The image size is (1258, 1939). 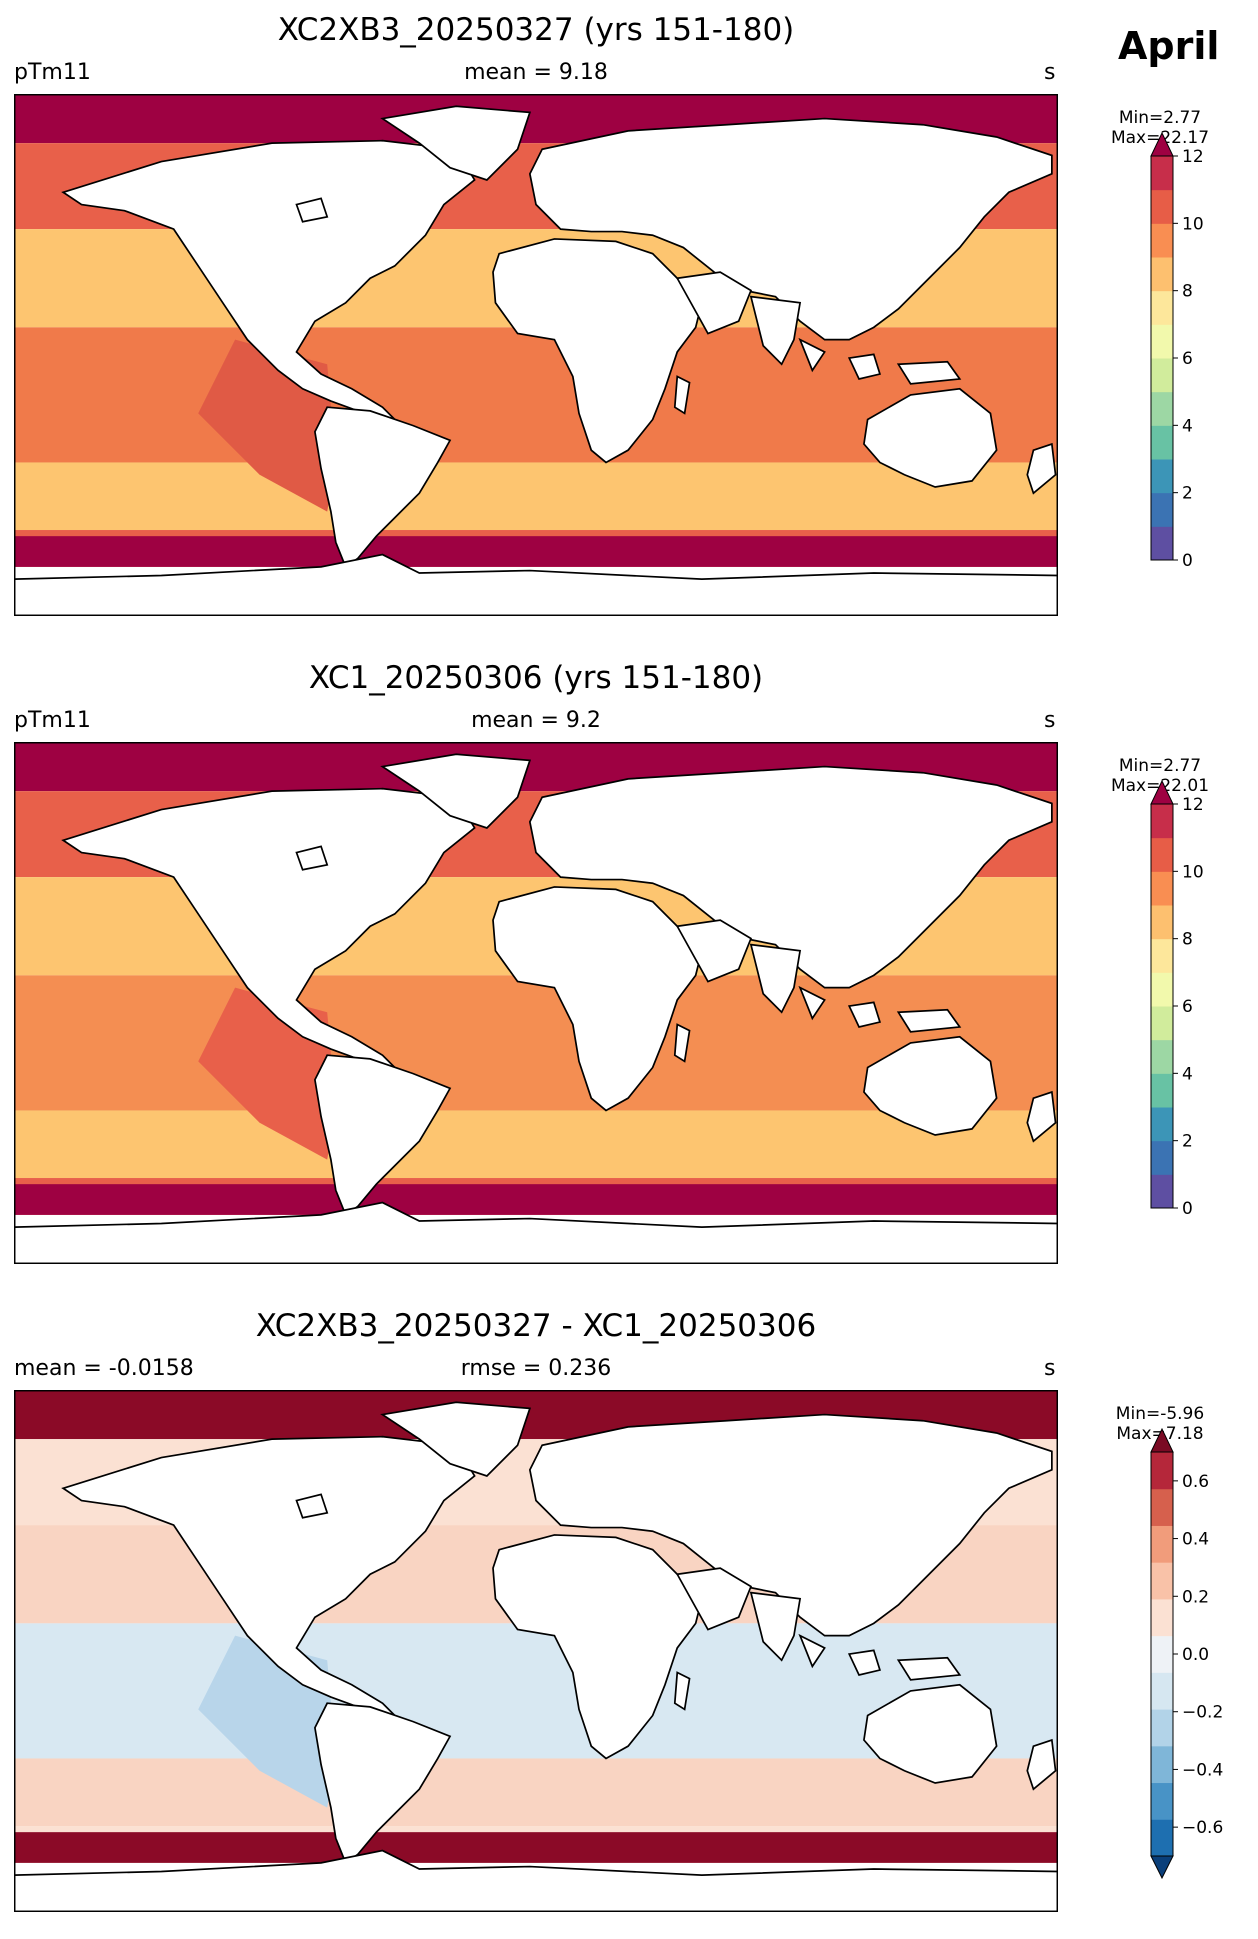 I want to click on colorbar-1: 0 2 4 6 8 10 12, so click(x=1177, y=351).